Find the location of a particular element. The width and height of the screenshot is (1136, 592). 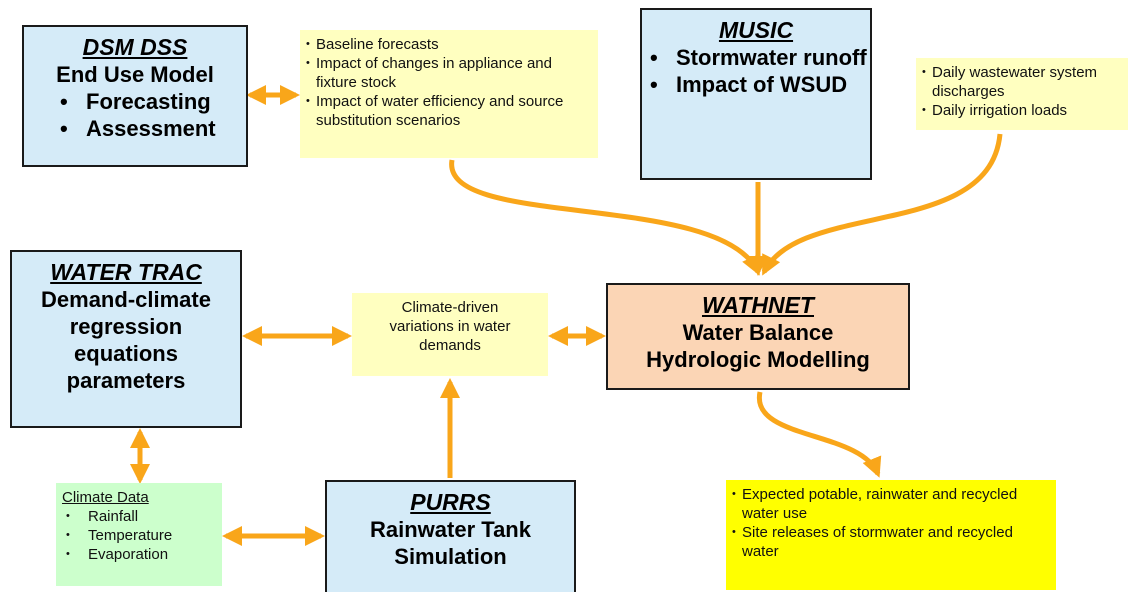

box-line: Rainwater Tank is located at coordinates (450, 529).